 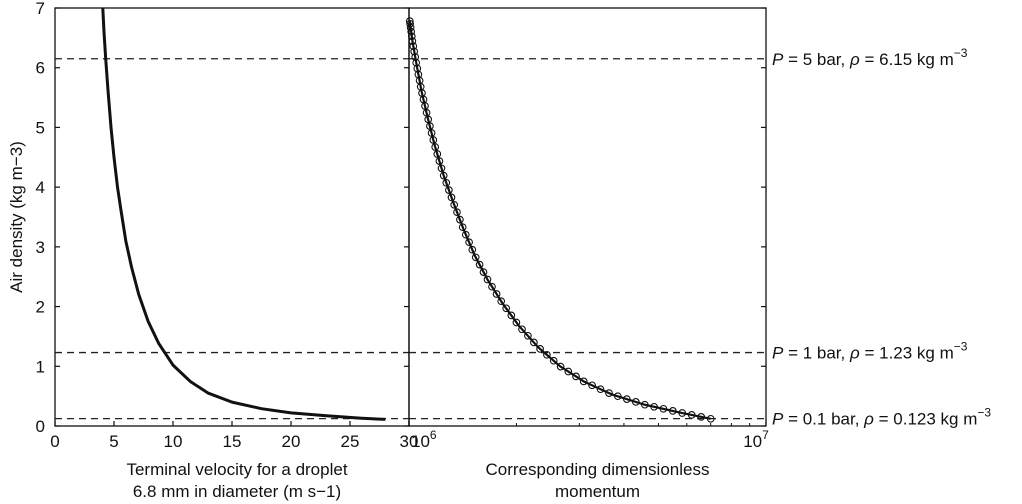 I want to click on y-tick-label: 1, so click(x=40, y=366).